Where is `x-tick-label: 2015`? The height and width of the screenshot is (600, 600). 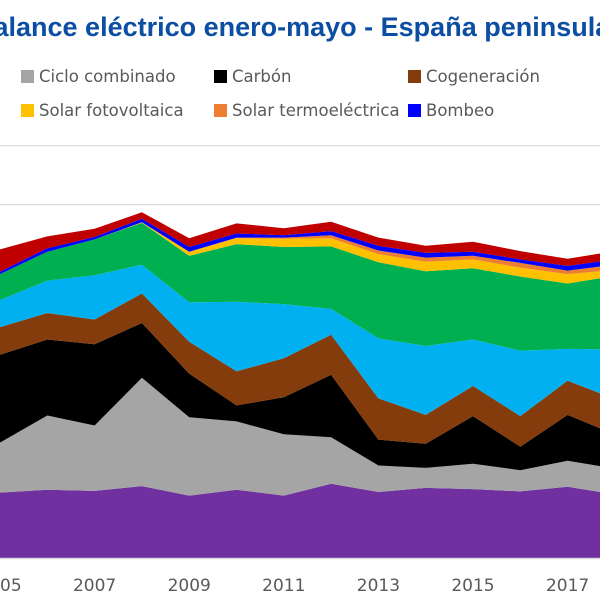 x-tick-label: 2015 is located at coordinates (472, 586).